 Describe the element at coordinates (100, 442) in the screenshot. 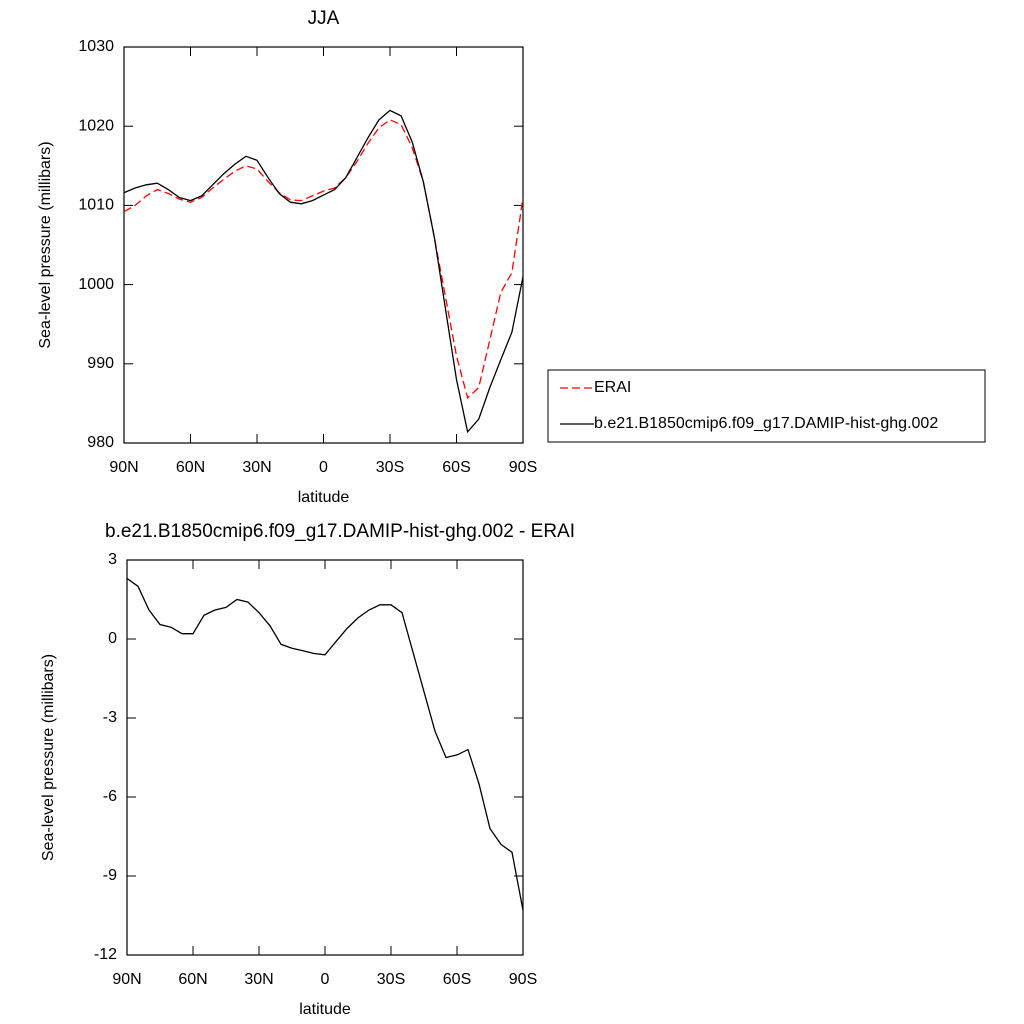

I see `y-tick-label: 980` at that location.